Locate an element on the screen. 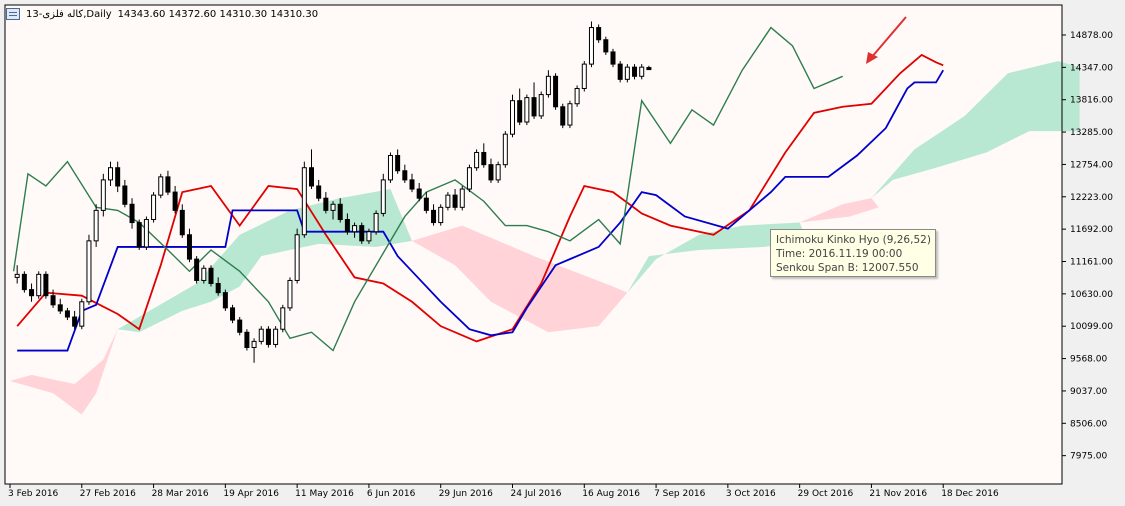 The image size is (1125, 506). y-tick-label: 9037.00 is located at coordinates (1088, 392).